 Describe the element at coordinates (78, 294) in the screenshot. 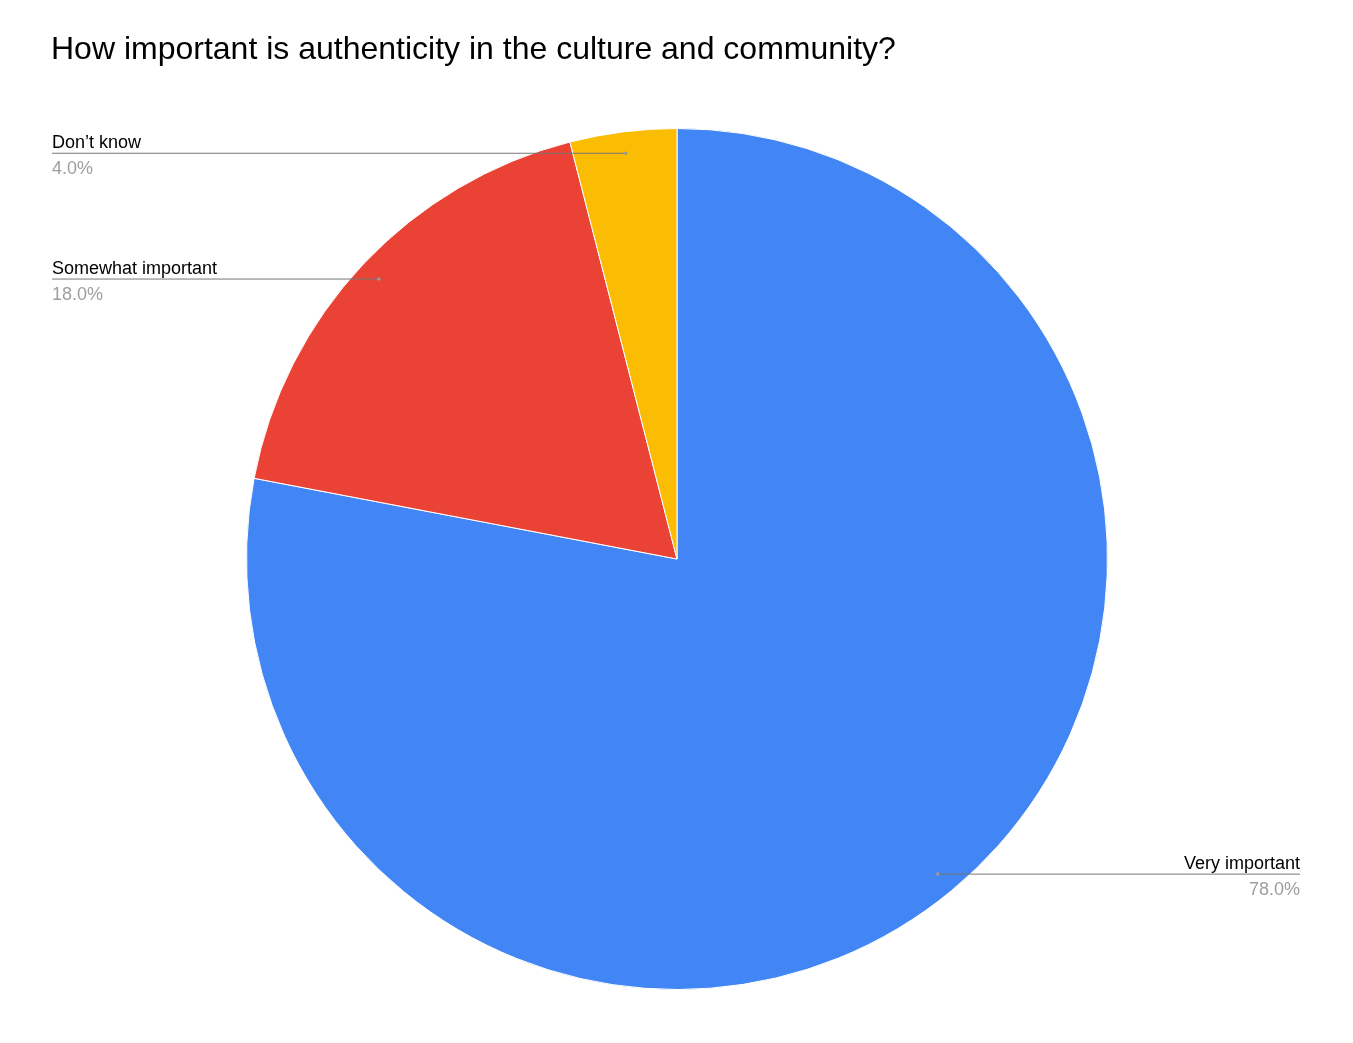

I see `data-label: 18.0%` at that location.